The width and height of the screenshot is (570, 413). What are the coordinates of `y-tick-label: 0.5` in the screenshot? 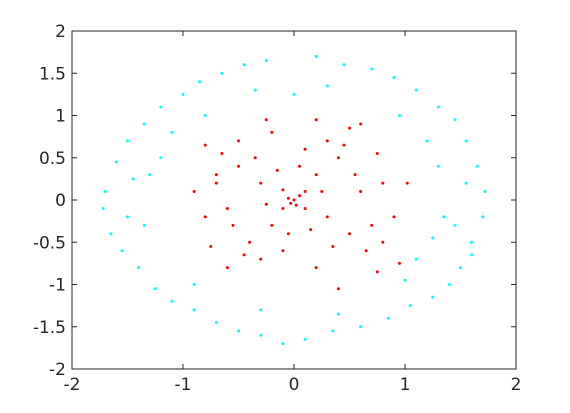 It's located at (52, 159).